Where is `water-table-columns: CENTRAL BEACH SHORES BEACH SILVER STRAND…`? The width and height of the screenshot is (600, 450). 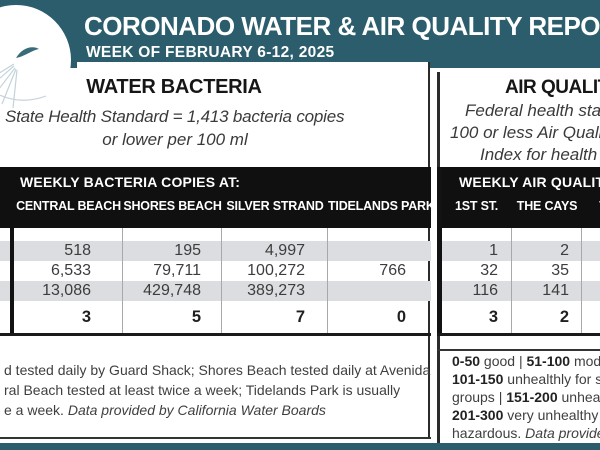
water-table-columns: CENTRAL BEACH SHORES BEACH SILVER STRAND… is located at coordinates (224, 206).